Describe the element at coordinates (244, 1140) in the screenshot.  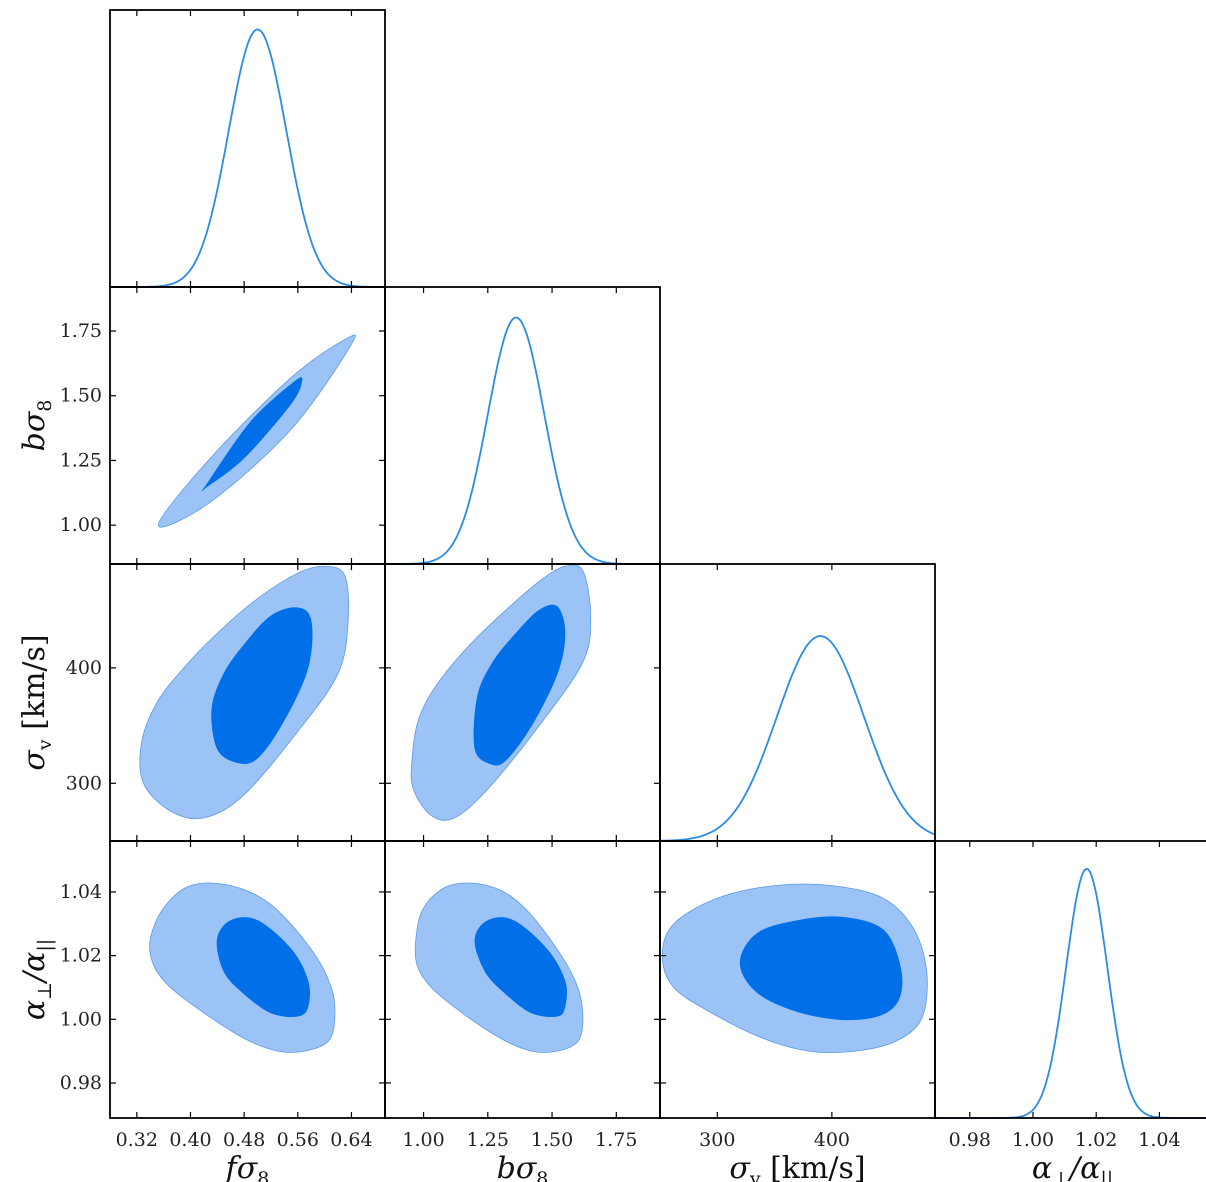
I see `x-tick-label-fs8: 0.48` at that location.